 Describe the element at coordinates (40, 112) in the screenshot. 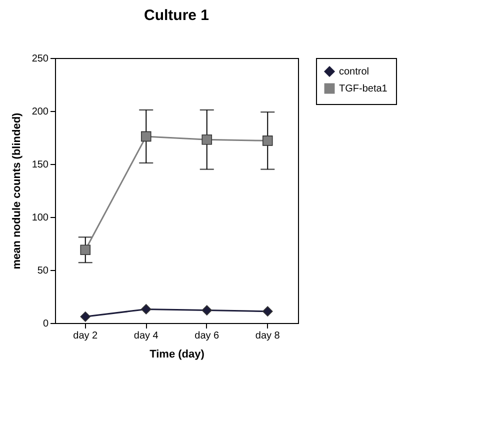

I see `y-tick-label: 200` at that location.